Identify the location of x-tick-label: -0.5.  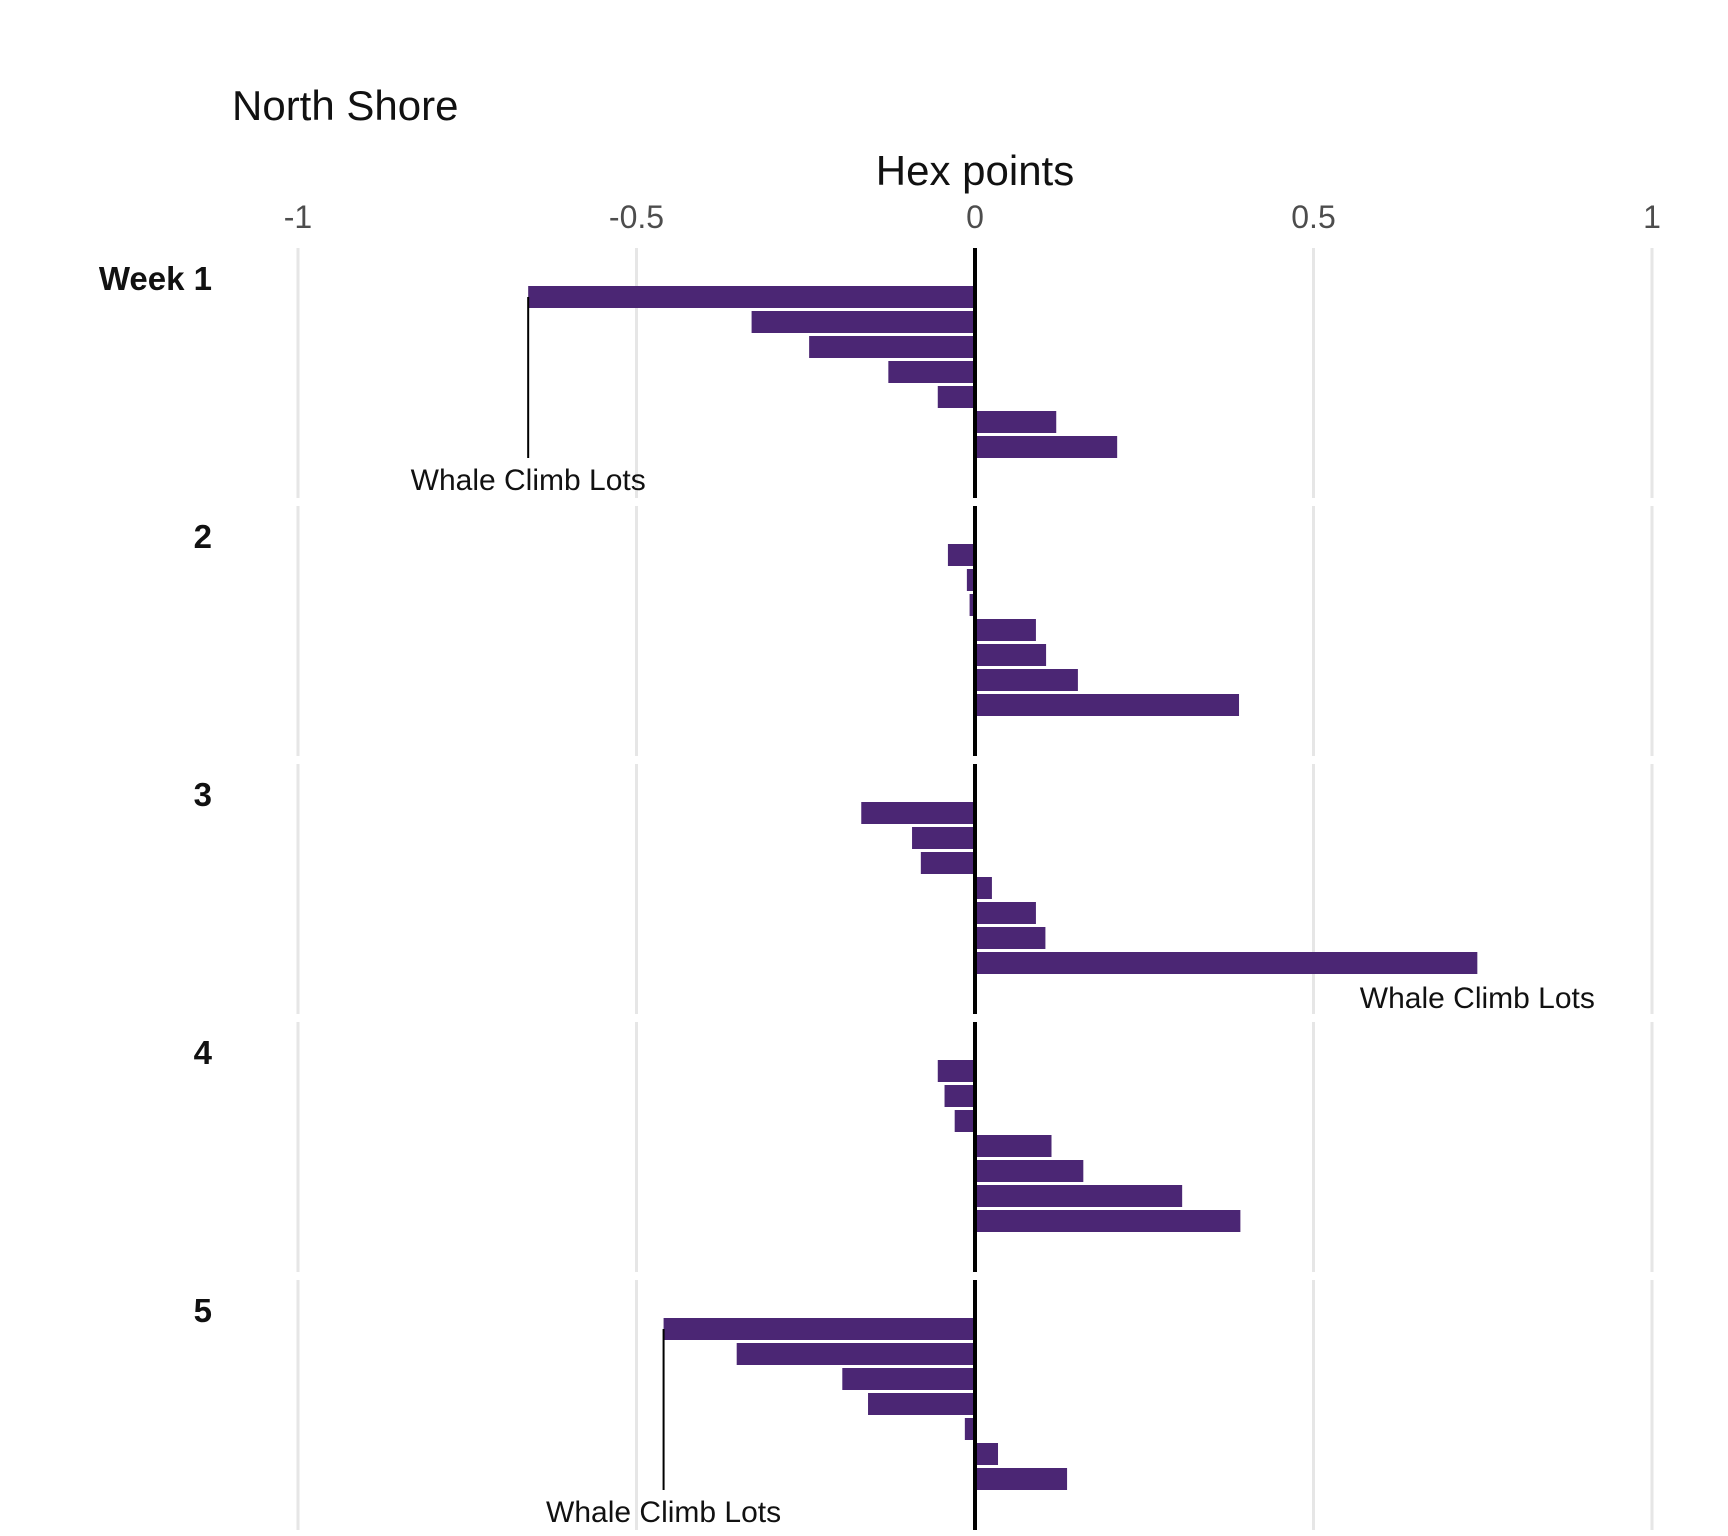
(636, 217).